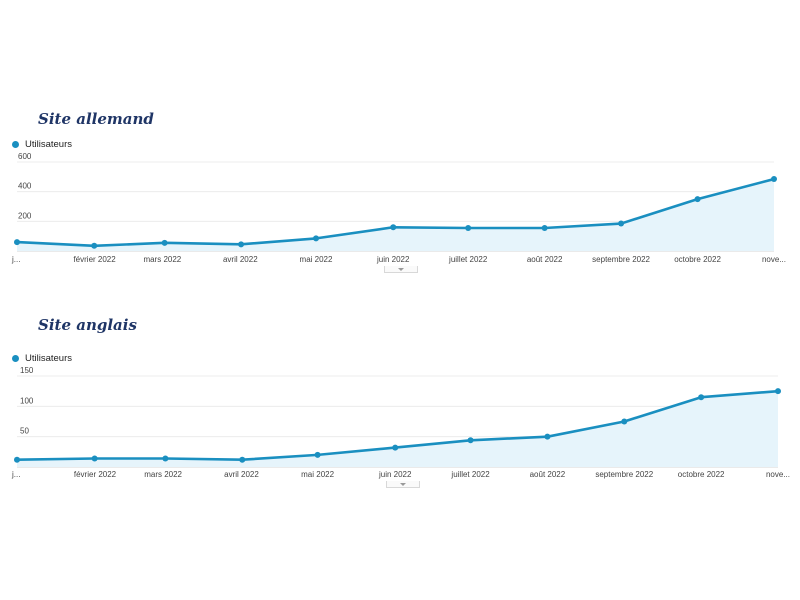 The height and width of the screenshot is (600, 800). I want to click on y-tick-label: 100, so click(27, 400).